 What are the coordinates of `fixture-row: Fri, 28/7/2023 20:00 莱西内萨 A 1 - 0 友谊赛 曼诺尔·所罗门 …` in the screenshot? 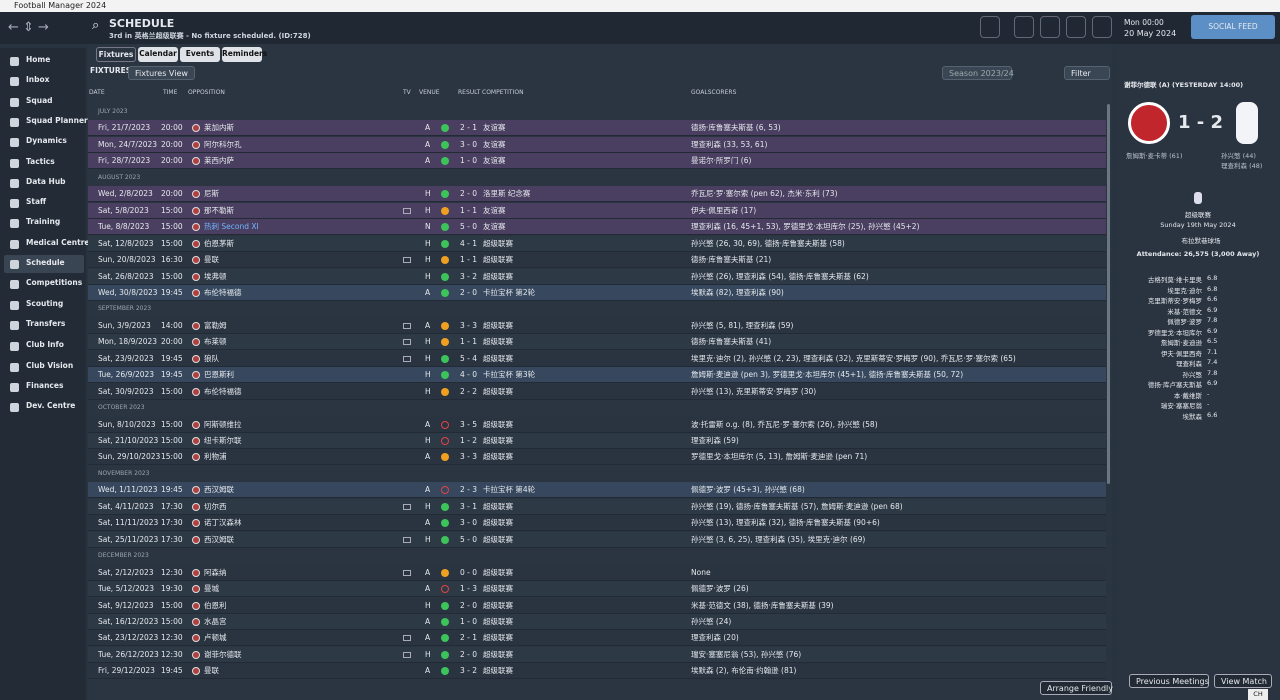 It's located at (597, 161).